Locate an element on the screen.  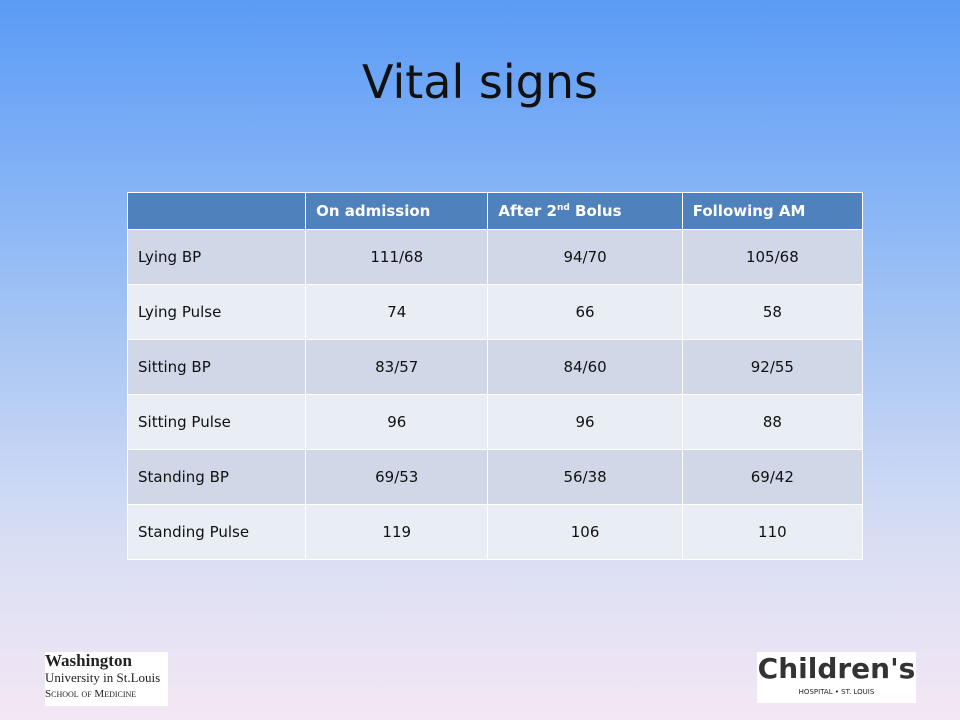
header-cell: After 2nd Bolus is located at coordinates (585, 211).